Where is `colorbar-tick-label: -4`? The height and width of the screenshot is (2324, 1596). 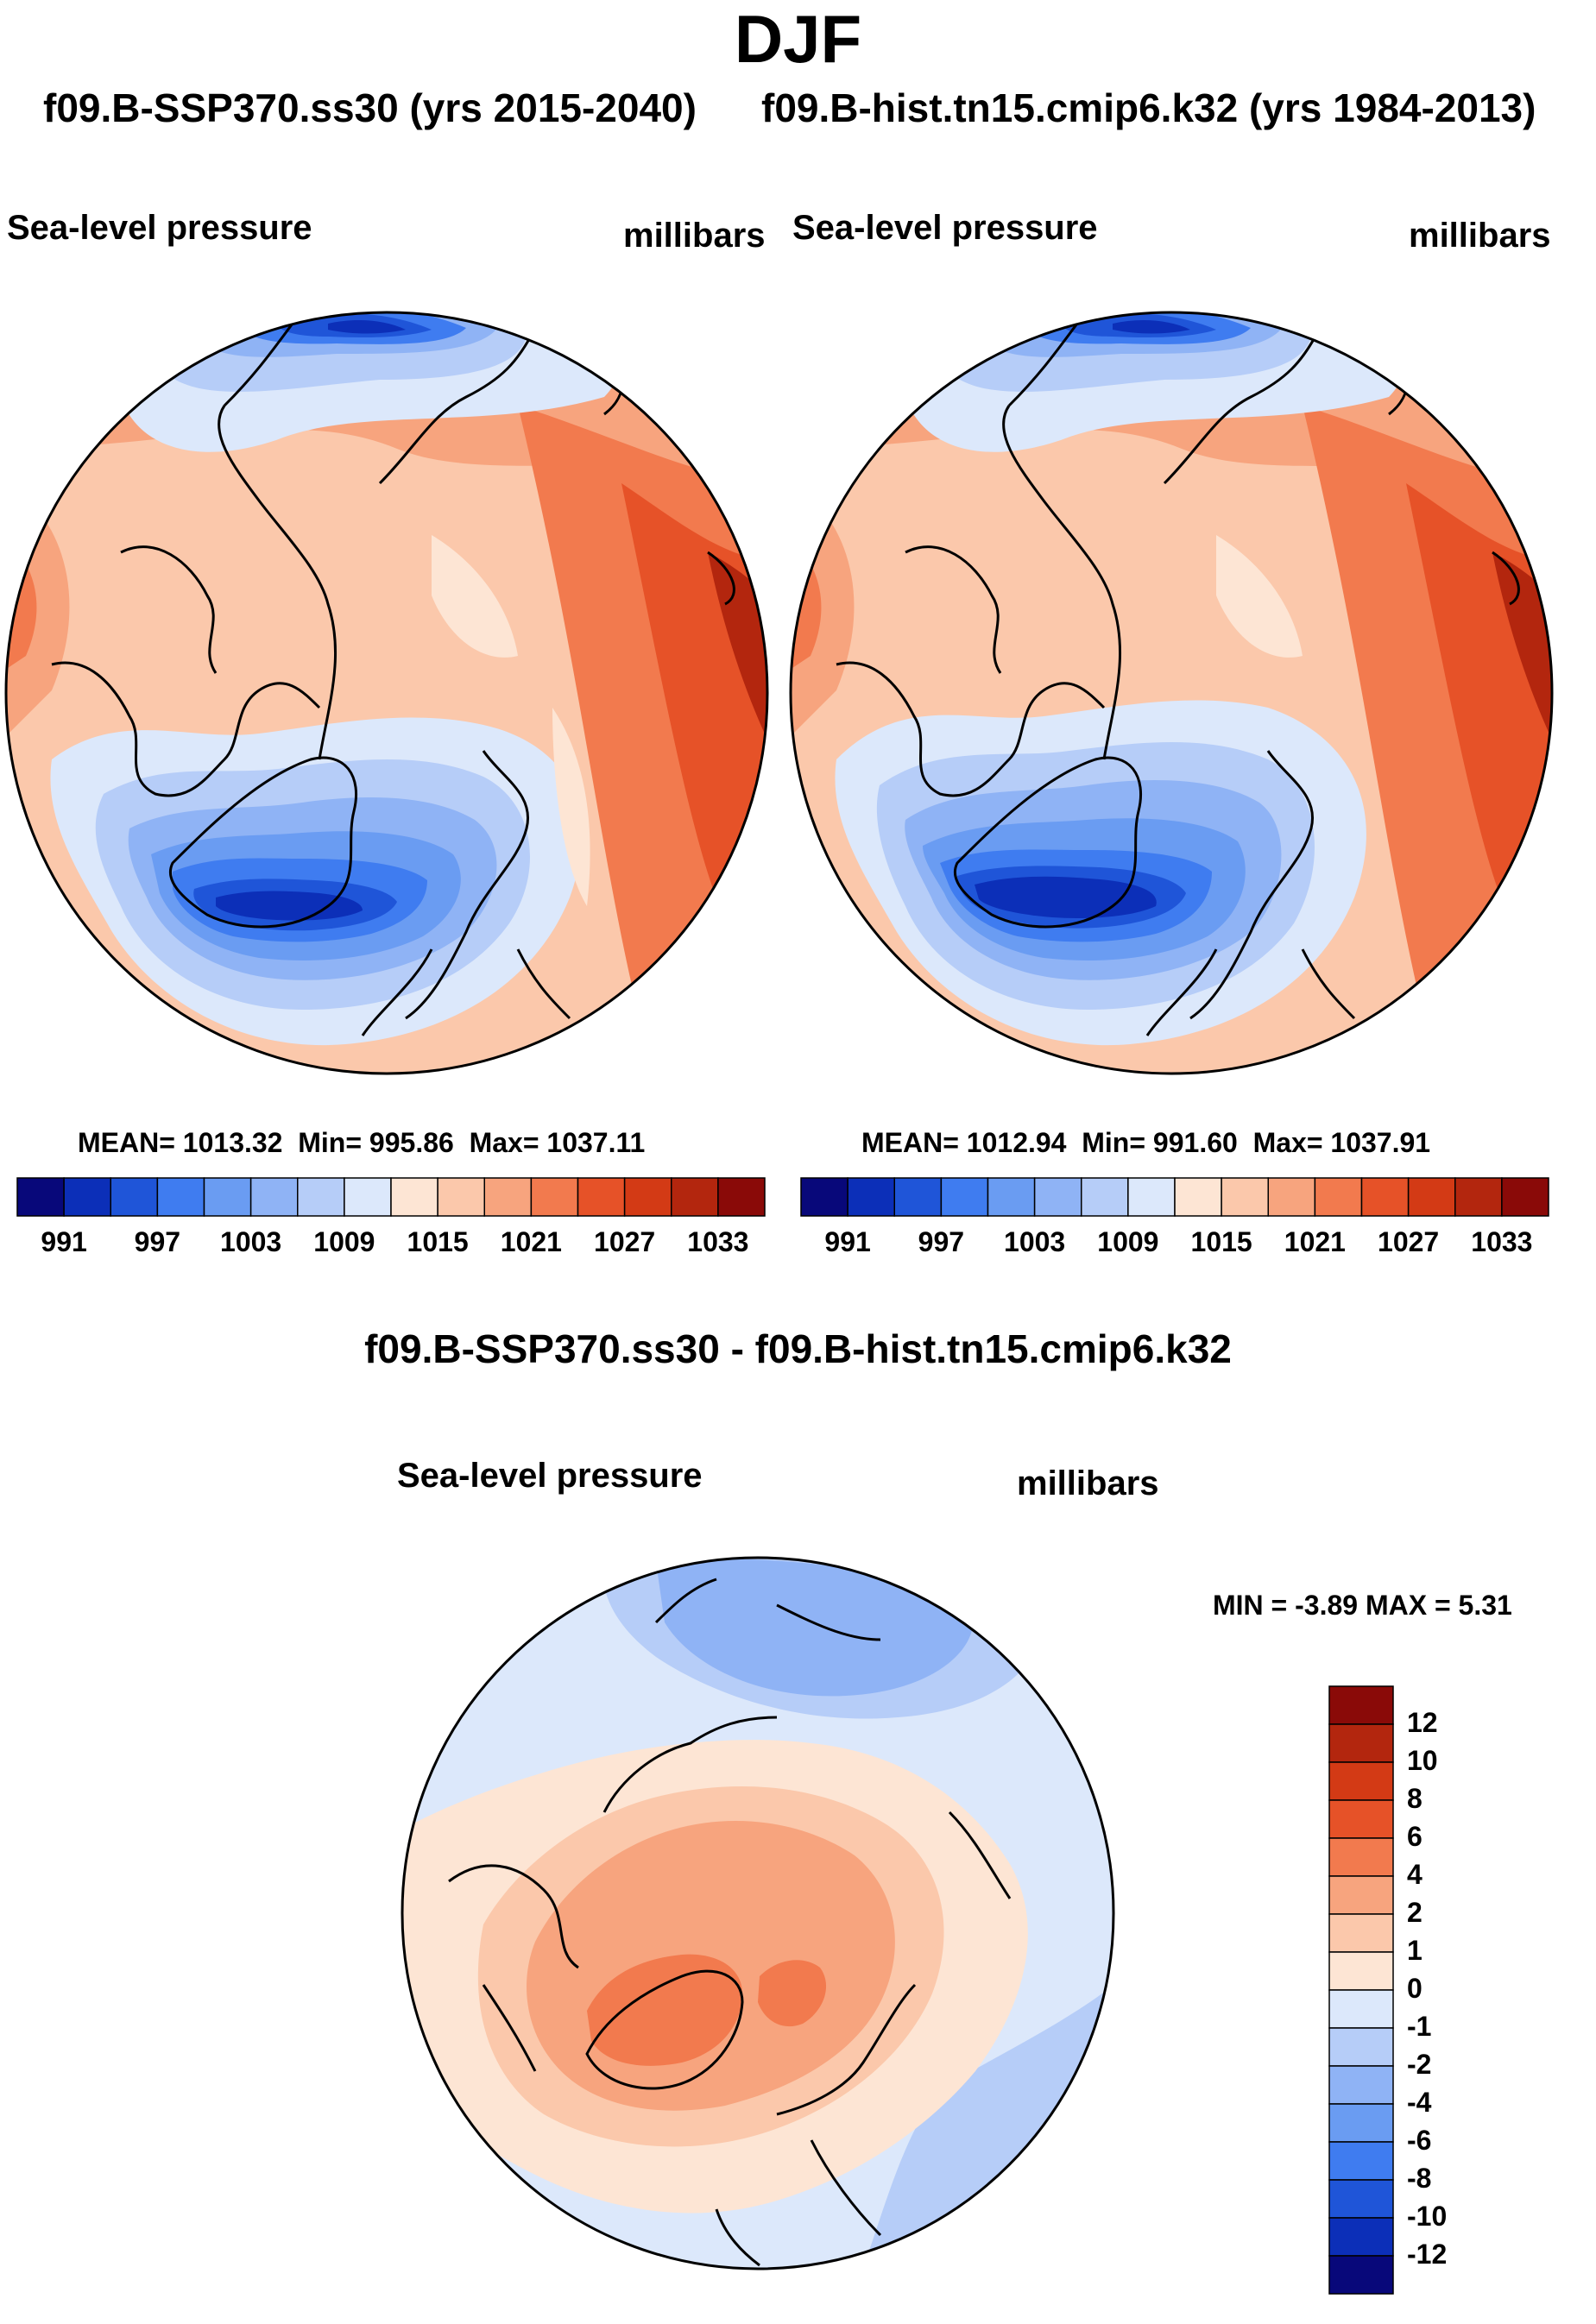
colorbar-tick-label: -4 is located at coordinates (1419, 2102).